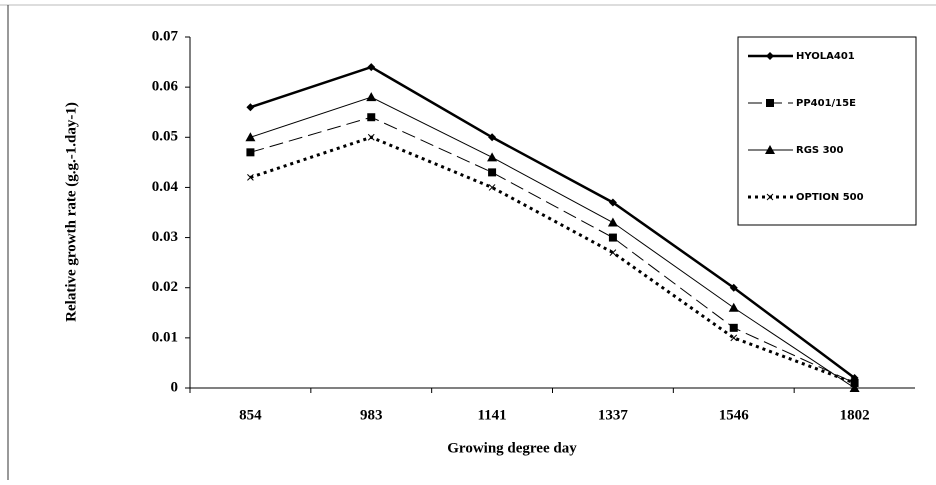  I want to click on y-tick-label: 0.07, so click(165, 36).